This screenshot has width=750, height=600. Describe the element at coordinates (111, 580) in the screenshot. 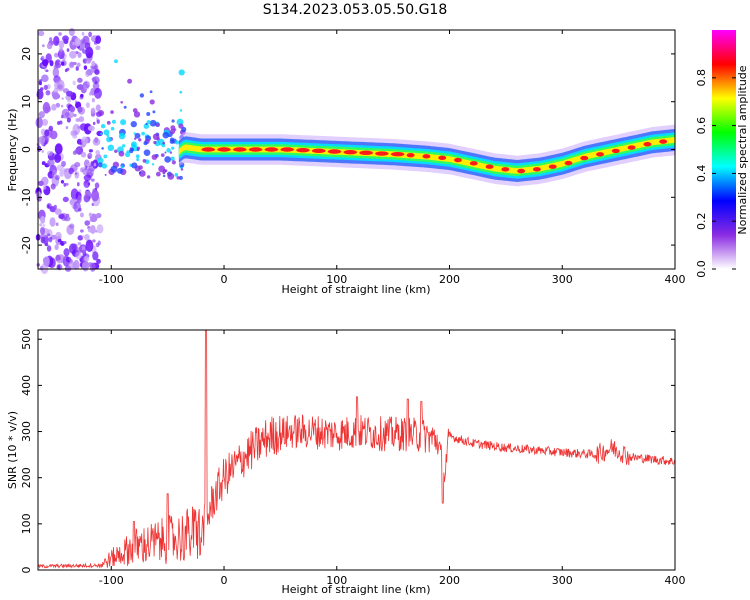

I see `snr-x-tick-label: -100` at that location.